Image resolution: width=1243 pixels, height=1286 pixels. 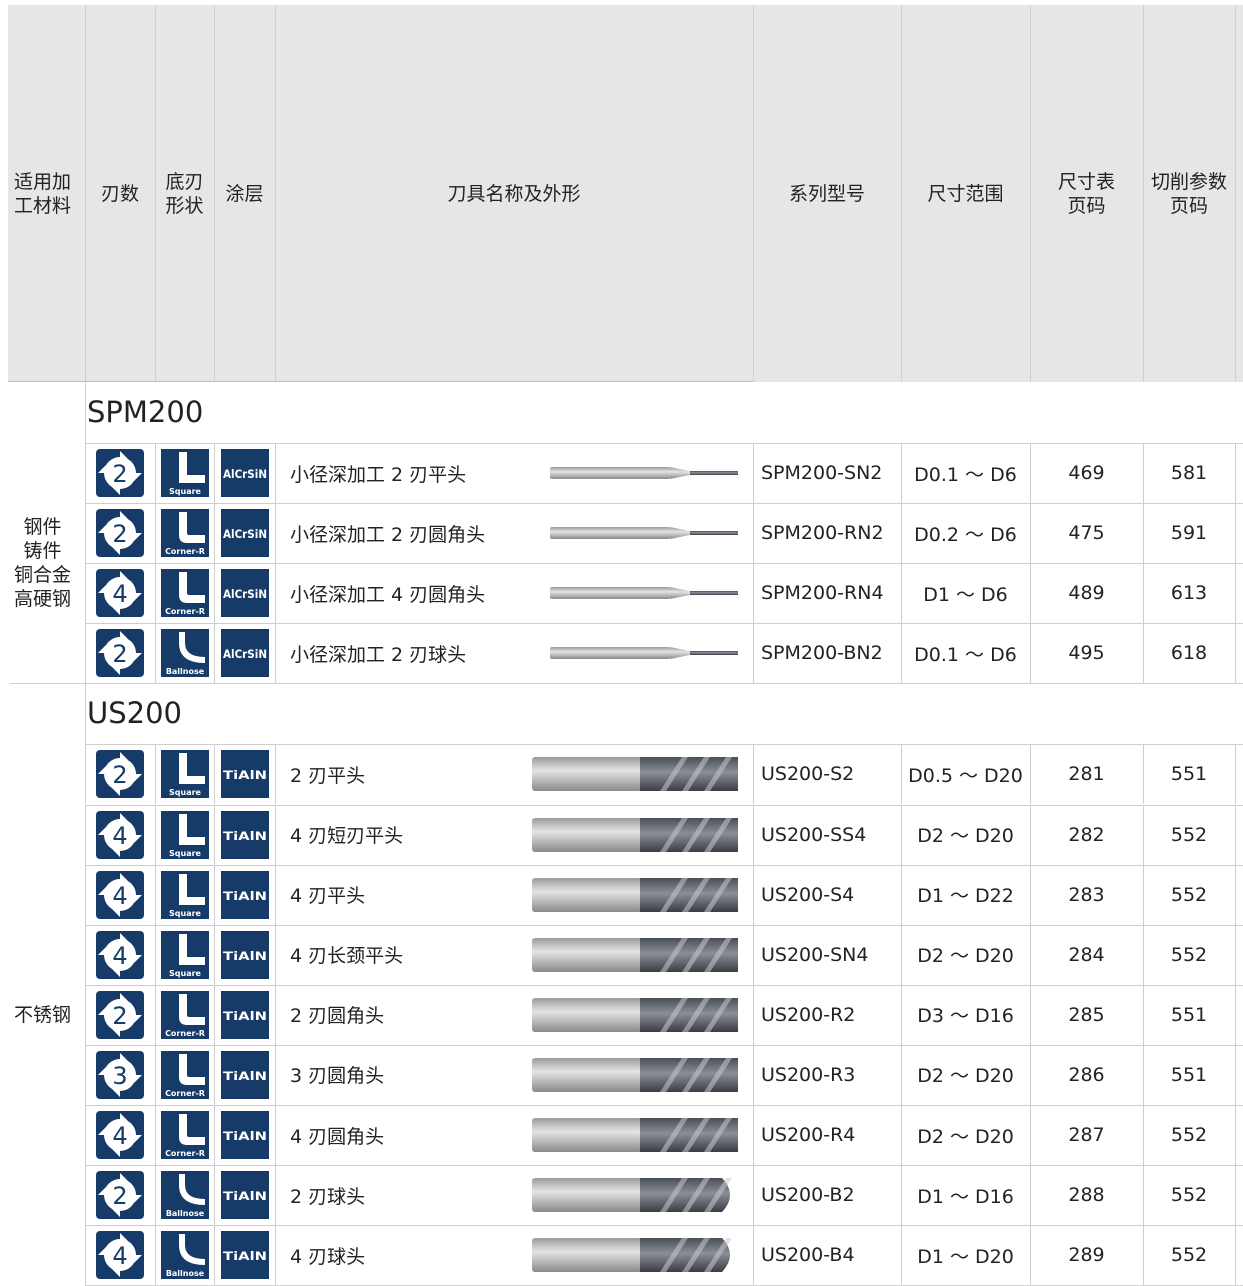 What do you see at coordinates (328, 896) in the screenshot?
I see `tool-name: 4 刃平头` at bounding box center [328, 896].